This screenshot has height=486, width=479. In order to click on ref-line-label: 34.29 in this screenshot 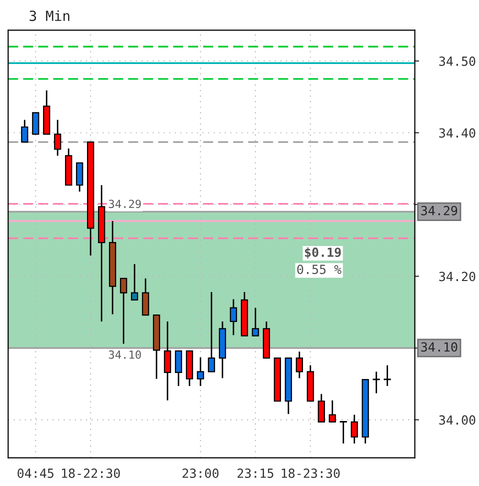, I will do `click(124, 204)`.